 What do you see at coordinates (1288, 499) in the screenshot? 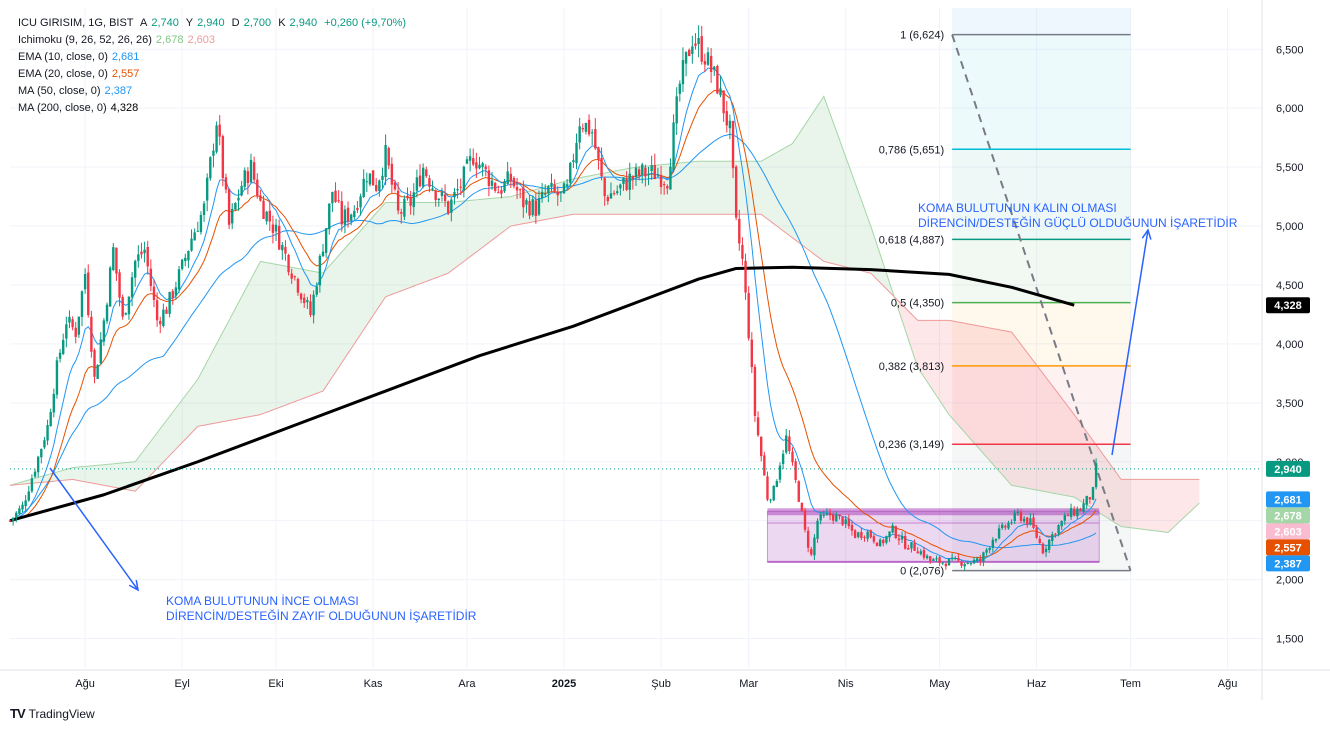
I see `price-tag` at bounding box center [1288, 499].